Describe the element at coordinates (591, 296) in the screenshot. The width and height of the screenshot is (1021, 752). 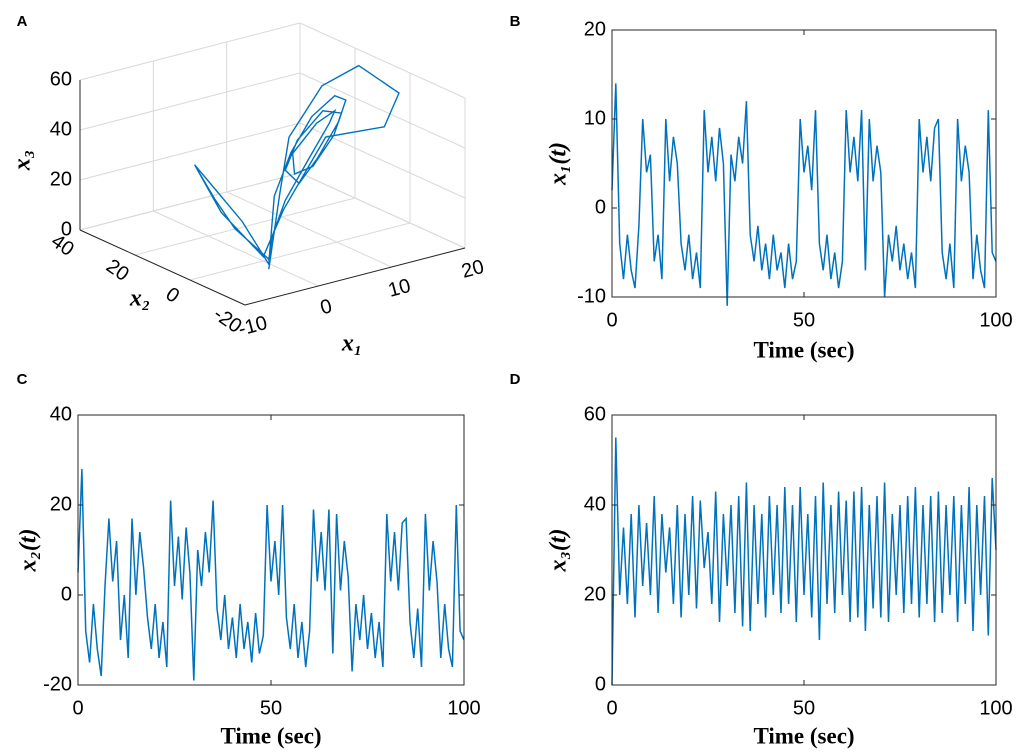
I see `y-tick-label: -10` at that location.